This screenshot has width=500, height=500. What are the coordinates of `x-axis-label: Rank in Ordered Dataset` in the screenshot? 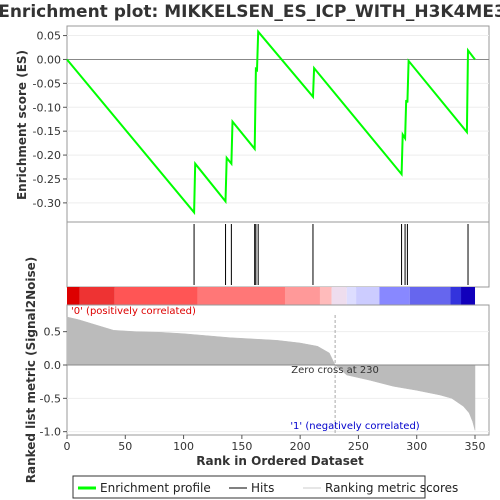 It's located at (280, 461).